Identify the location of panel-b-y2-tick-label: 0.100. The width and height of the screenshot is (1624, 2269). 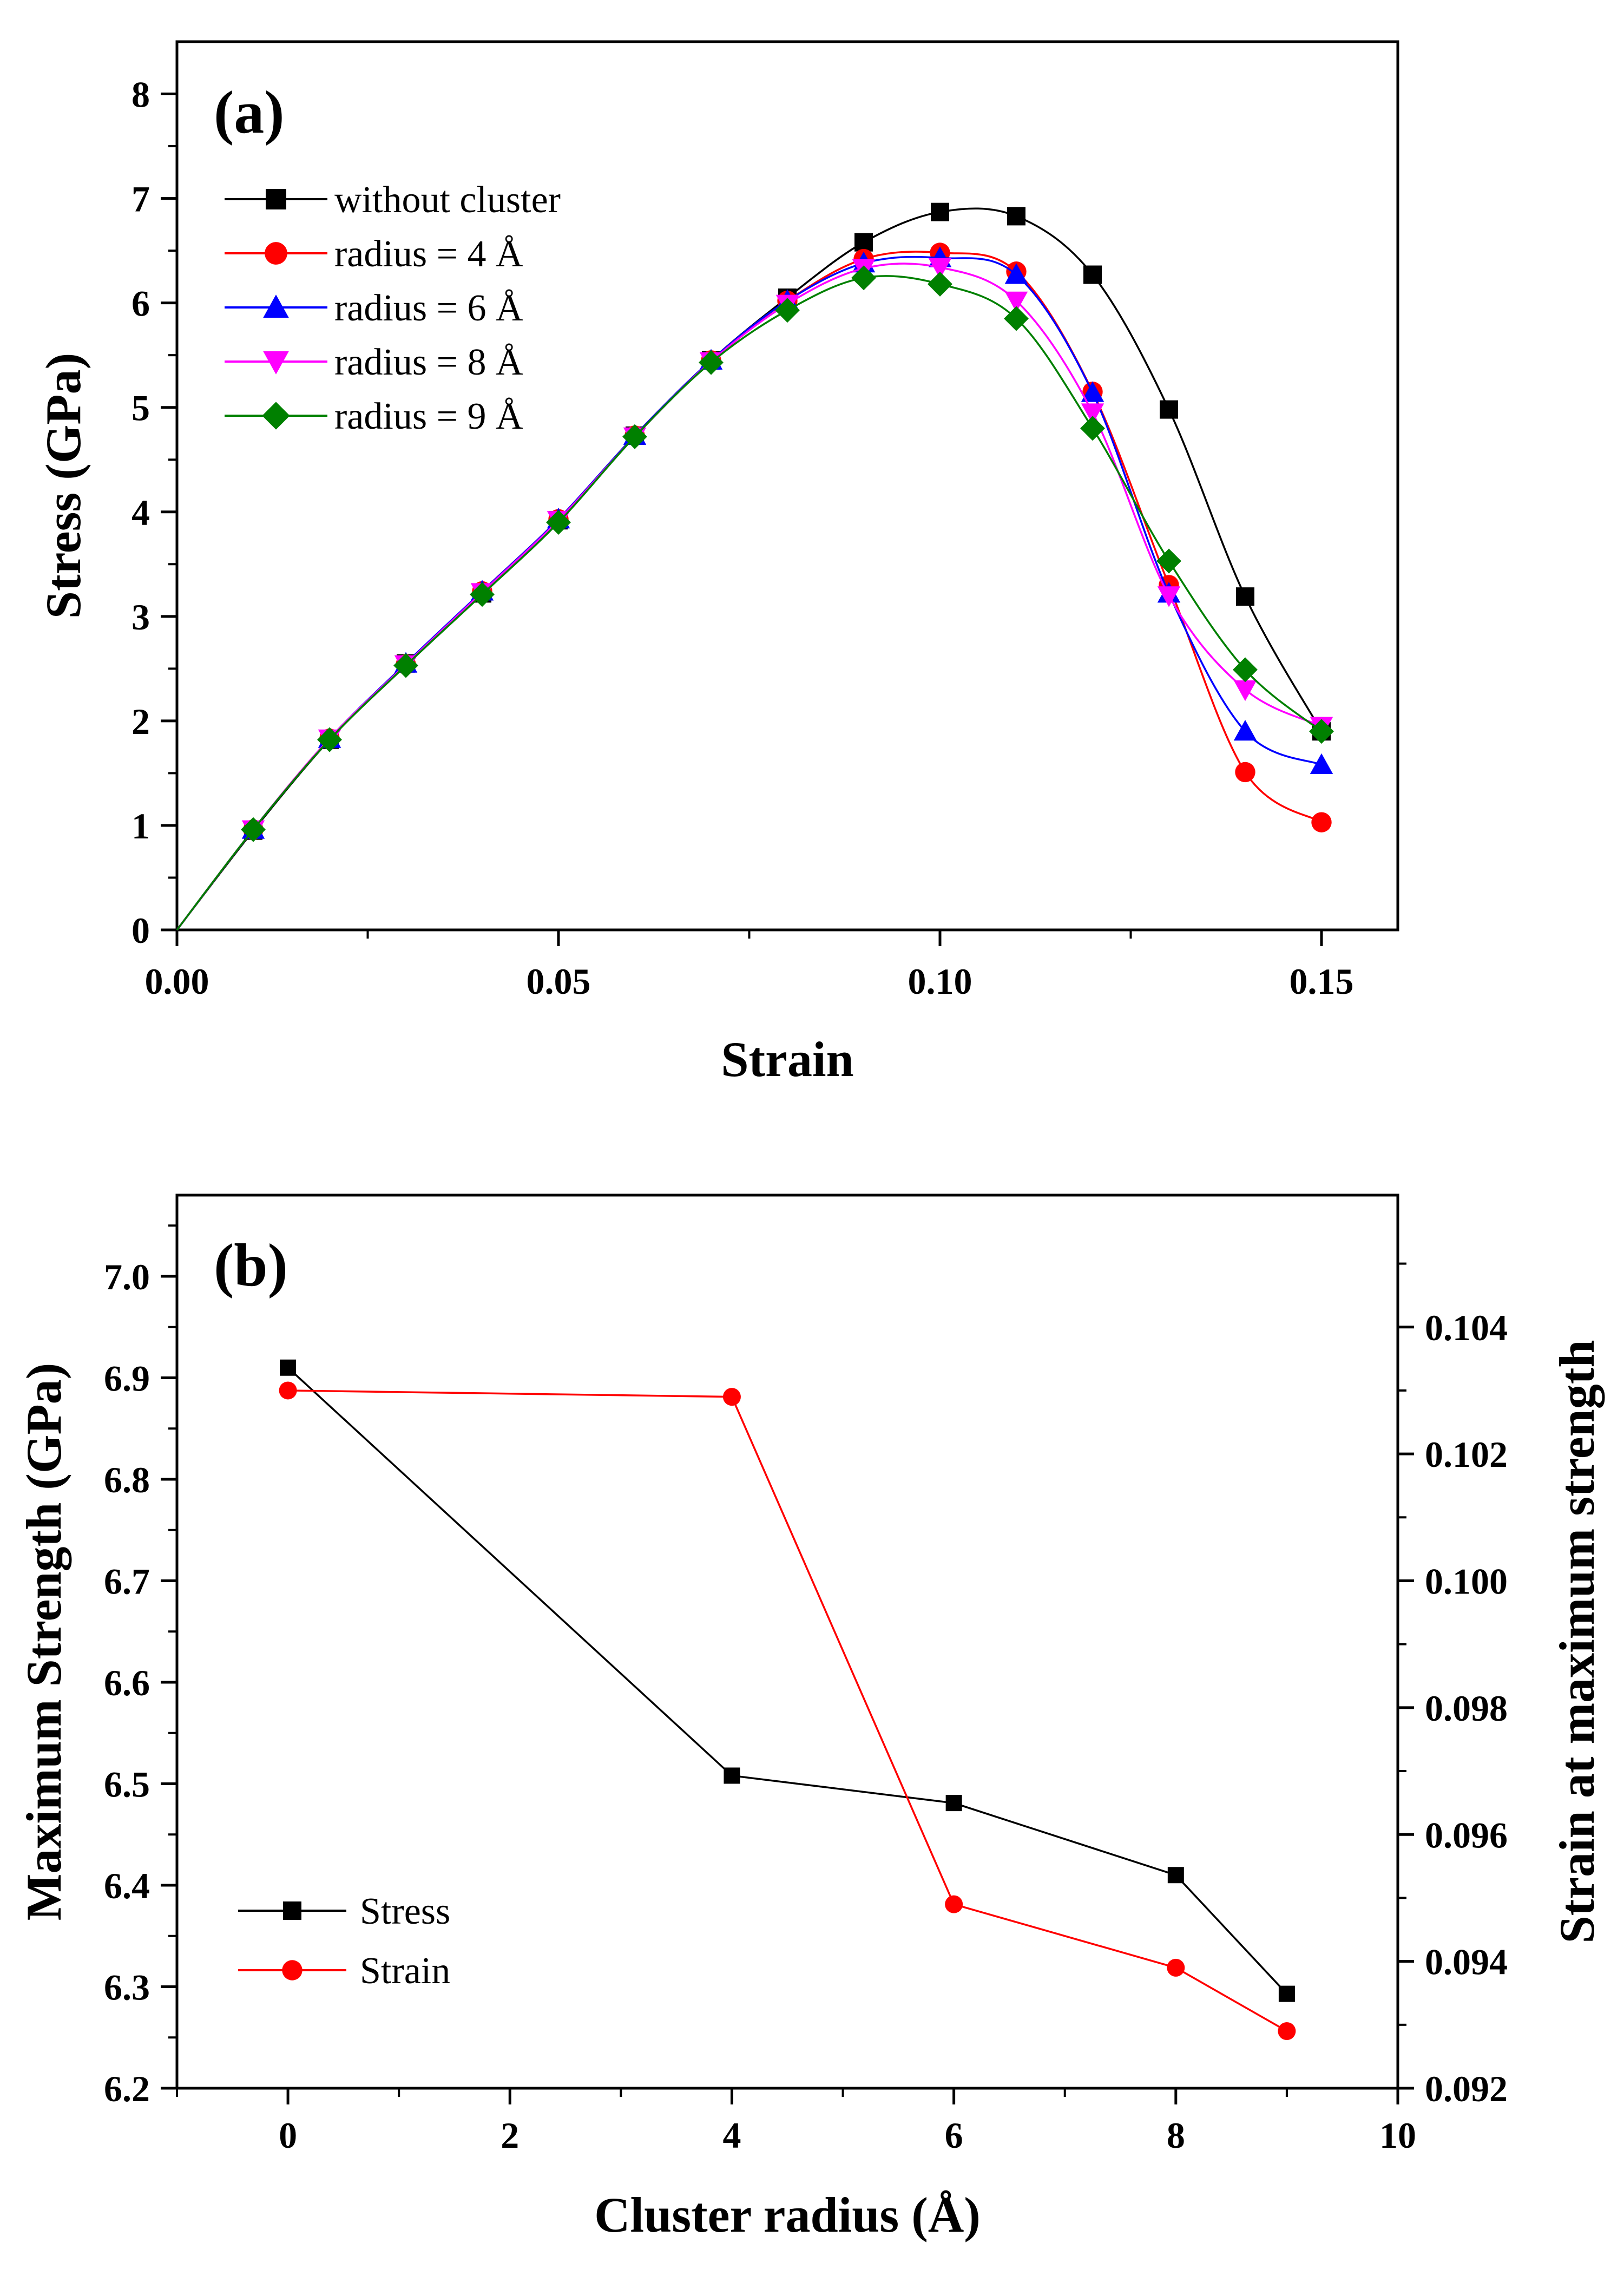
(1466, 1581).